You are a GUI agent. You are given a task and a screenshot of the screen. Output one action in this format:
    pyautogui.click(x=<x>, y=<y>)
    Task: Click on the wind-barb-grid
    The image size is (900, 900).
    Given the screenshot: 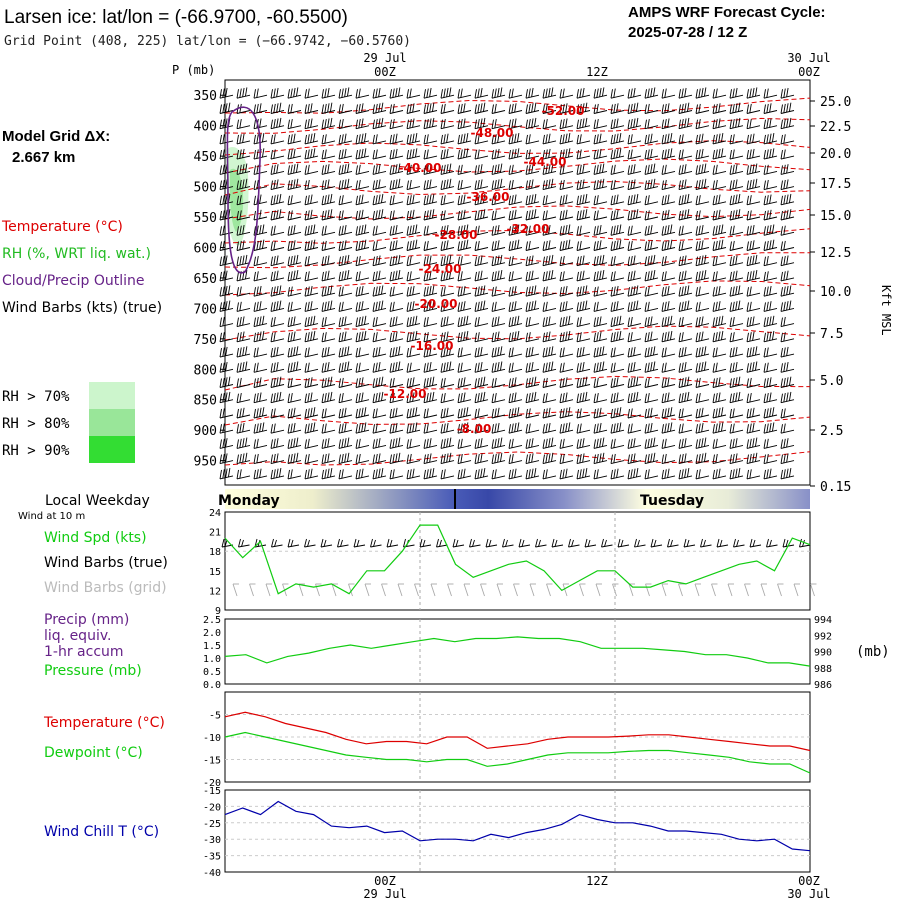 What is the action you would take?
    pyautogui.click(x=367, y=590)
    